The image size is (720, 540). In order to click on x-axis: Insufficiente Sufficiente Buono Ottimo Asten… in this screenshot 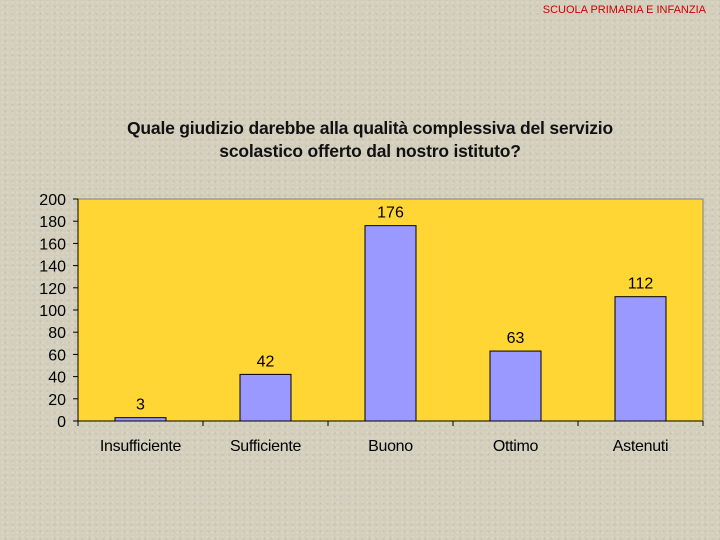, I will do `click(390, 437)`.